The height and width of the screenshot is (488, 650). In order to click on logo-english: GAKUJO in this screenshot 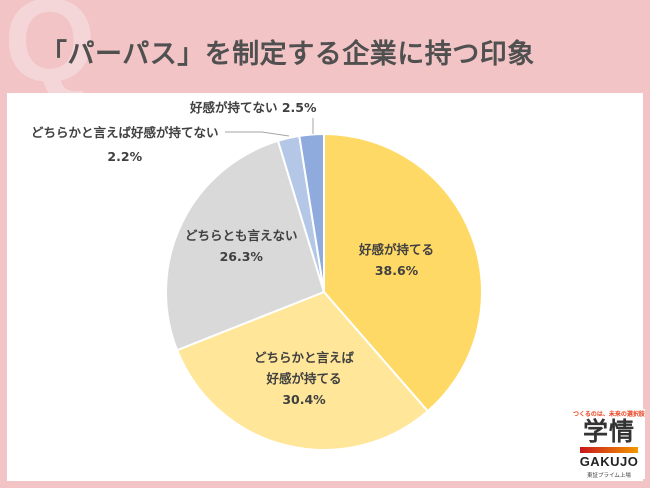, I will do `click(609, 461)`.